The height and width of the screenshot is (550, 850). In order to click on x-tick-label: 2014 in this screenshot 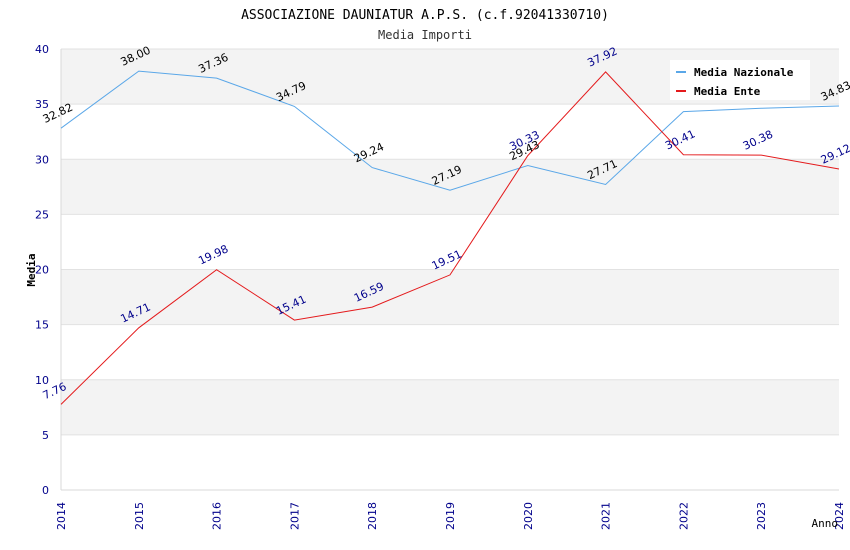, I will do `click(61, 516)`.